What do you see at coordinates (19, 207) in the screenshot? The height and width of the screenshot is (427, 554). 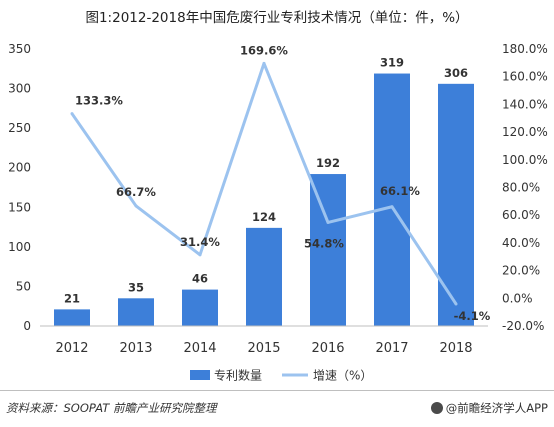 I see `y-left-tick-label: 150` at bounding box center [19, 207].